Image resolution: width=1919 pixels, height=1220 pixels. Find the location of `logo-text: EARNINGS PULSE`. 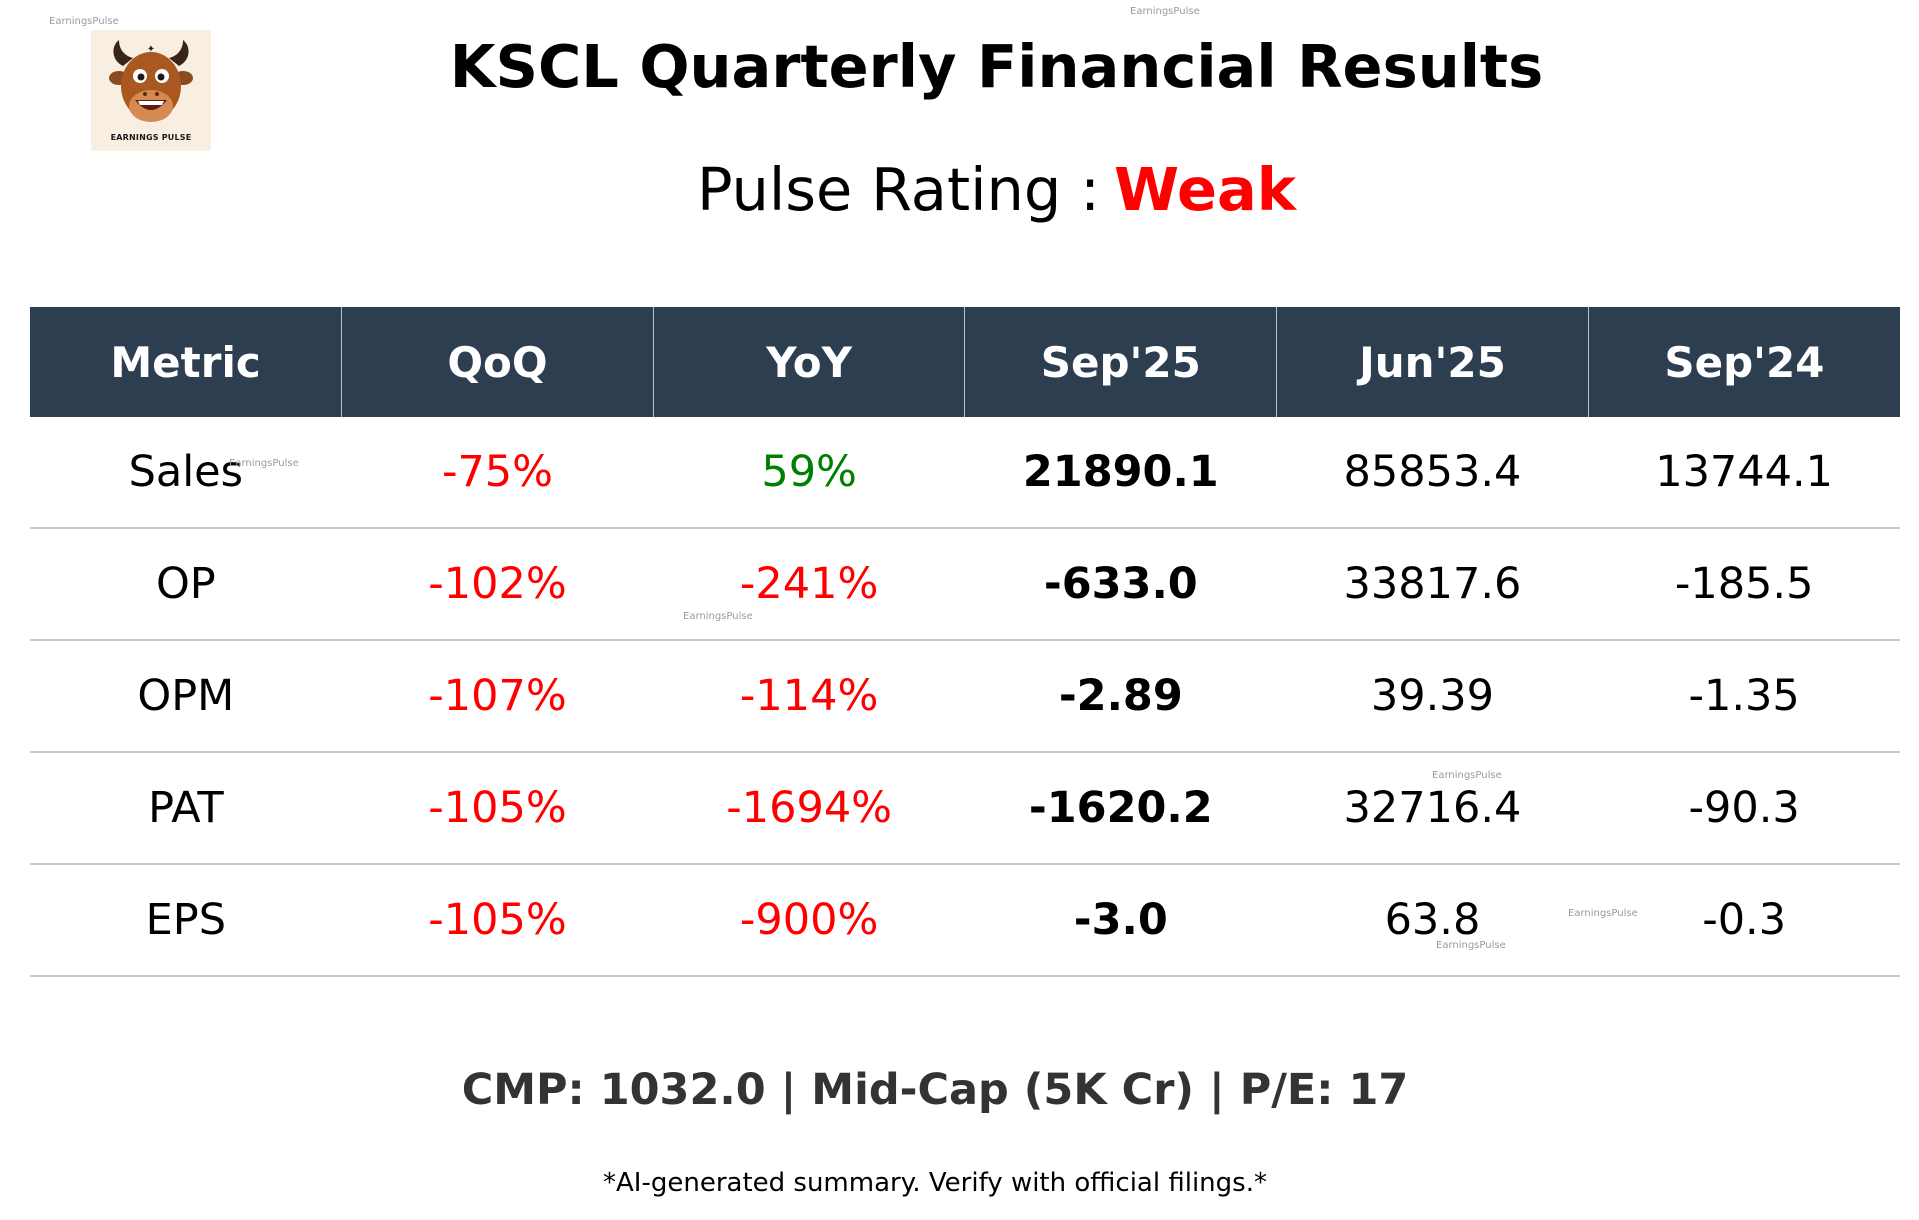

logo-text: EARNINGS PULSE is located at coordinates (151, 137).